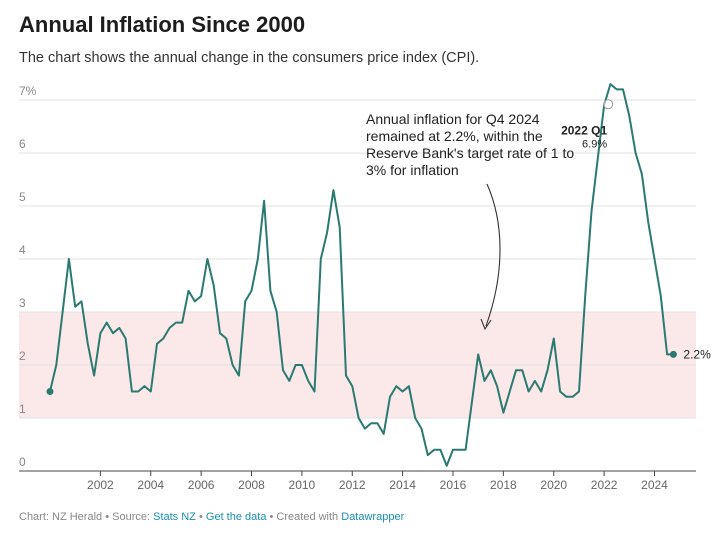 This screenshot has width=727, height=537. What do you see at coordinates (201, 485) in the screenshot?
I see `x-tick-label: 2006` at bounding box center [201, 485].